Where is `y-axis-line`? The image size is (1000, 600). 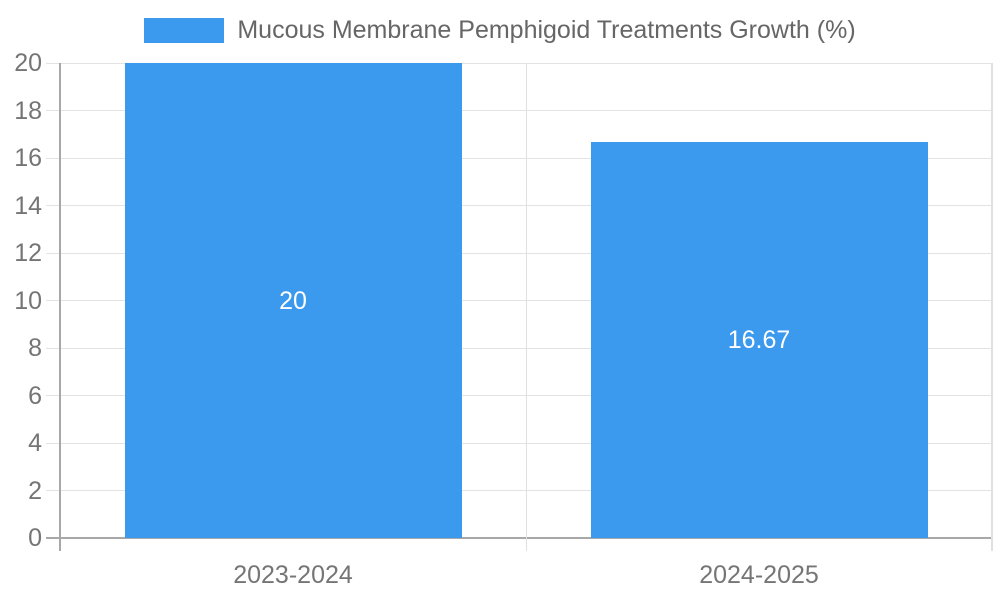 y-axis-line is located at coordinates (60, 307).